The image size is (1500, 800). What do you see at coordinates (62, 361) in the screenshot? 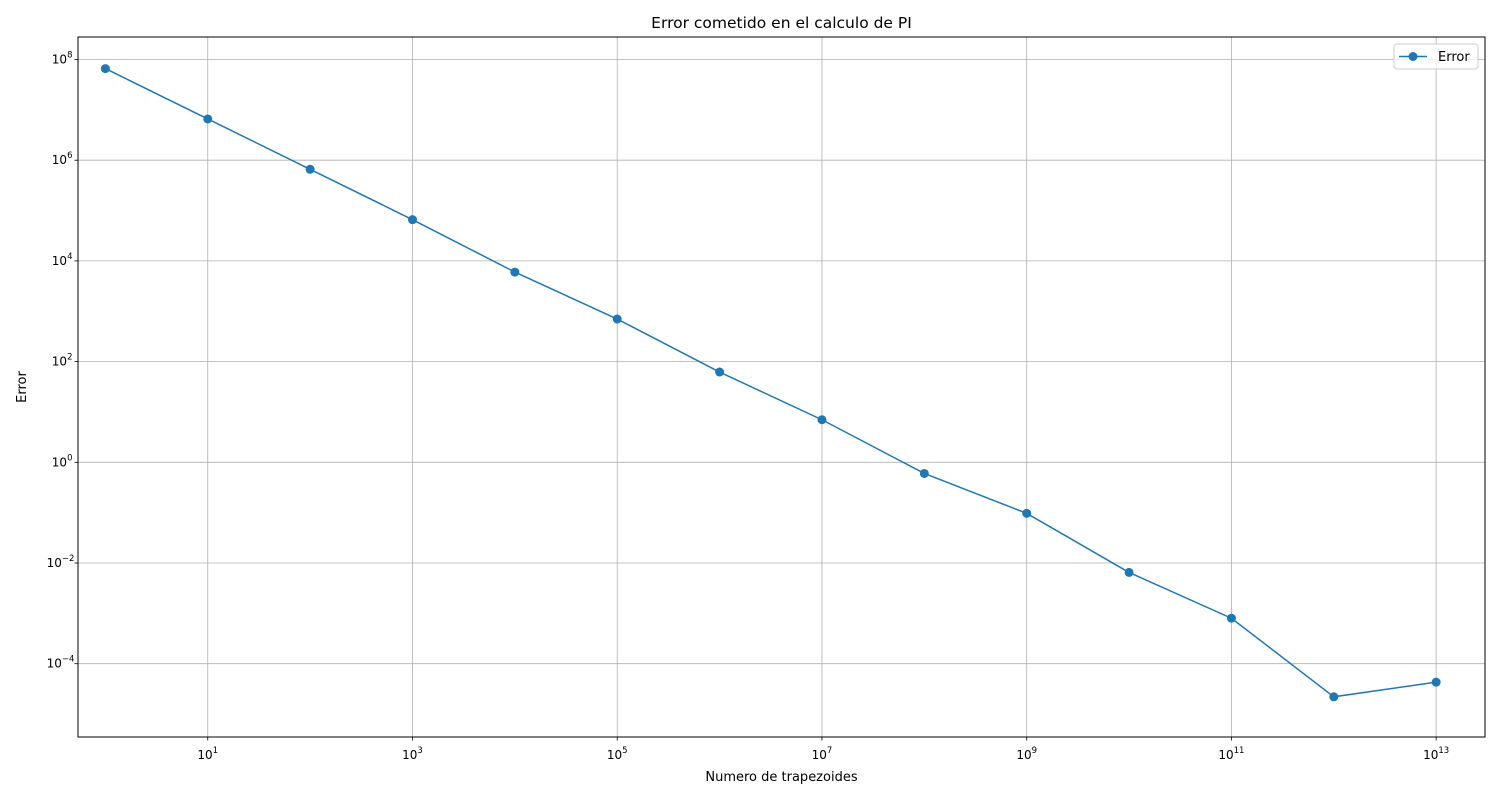
I see `y-tick-label: 10²` at bounding box center [62, 361].